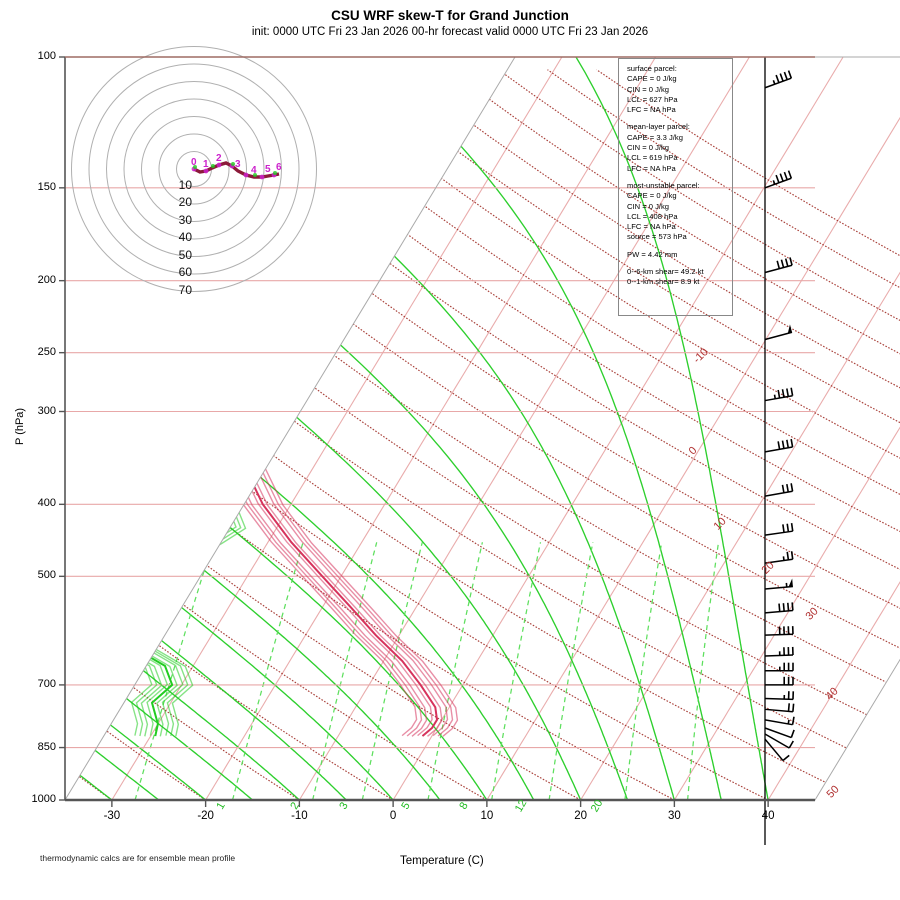 The image size is (900, 900). Describe the element at coordinates (46, 279) in the screenshot. I see `pressure-tick-label: 200` at that location.